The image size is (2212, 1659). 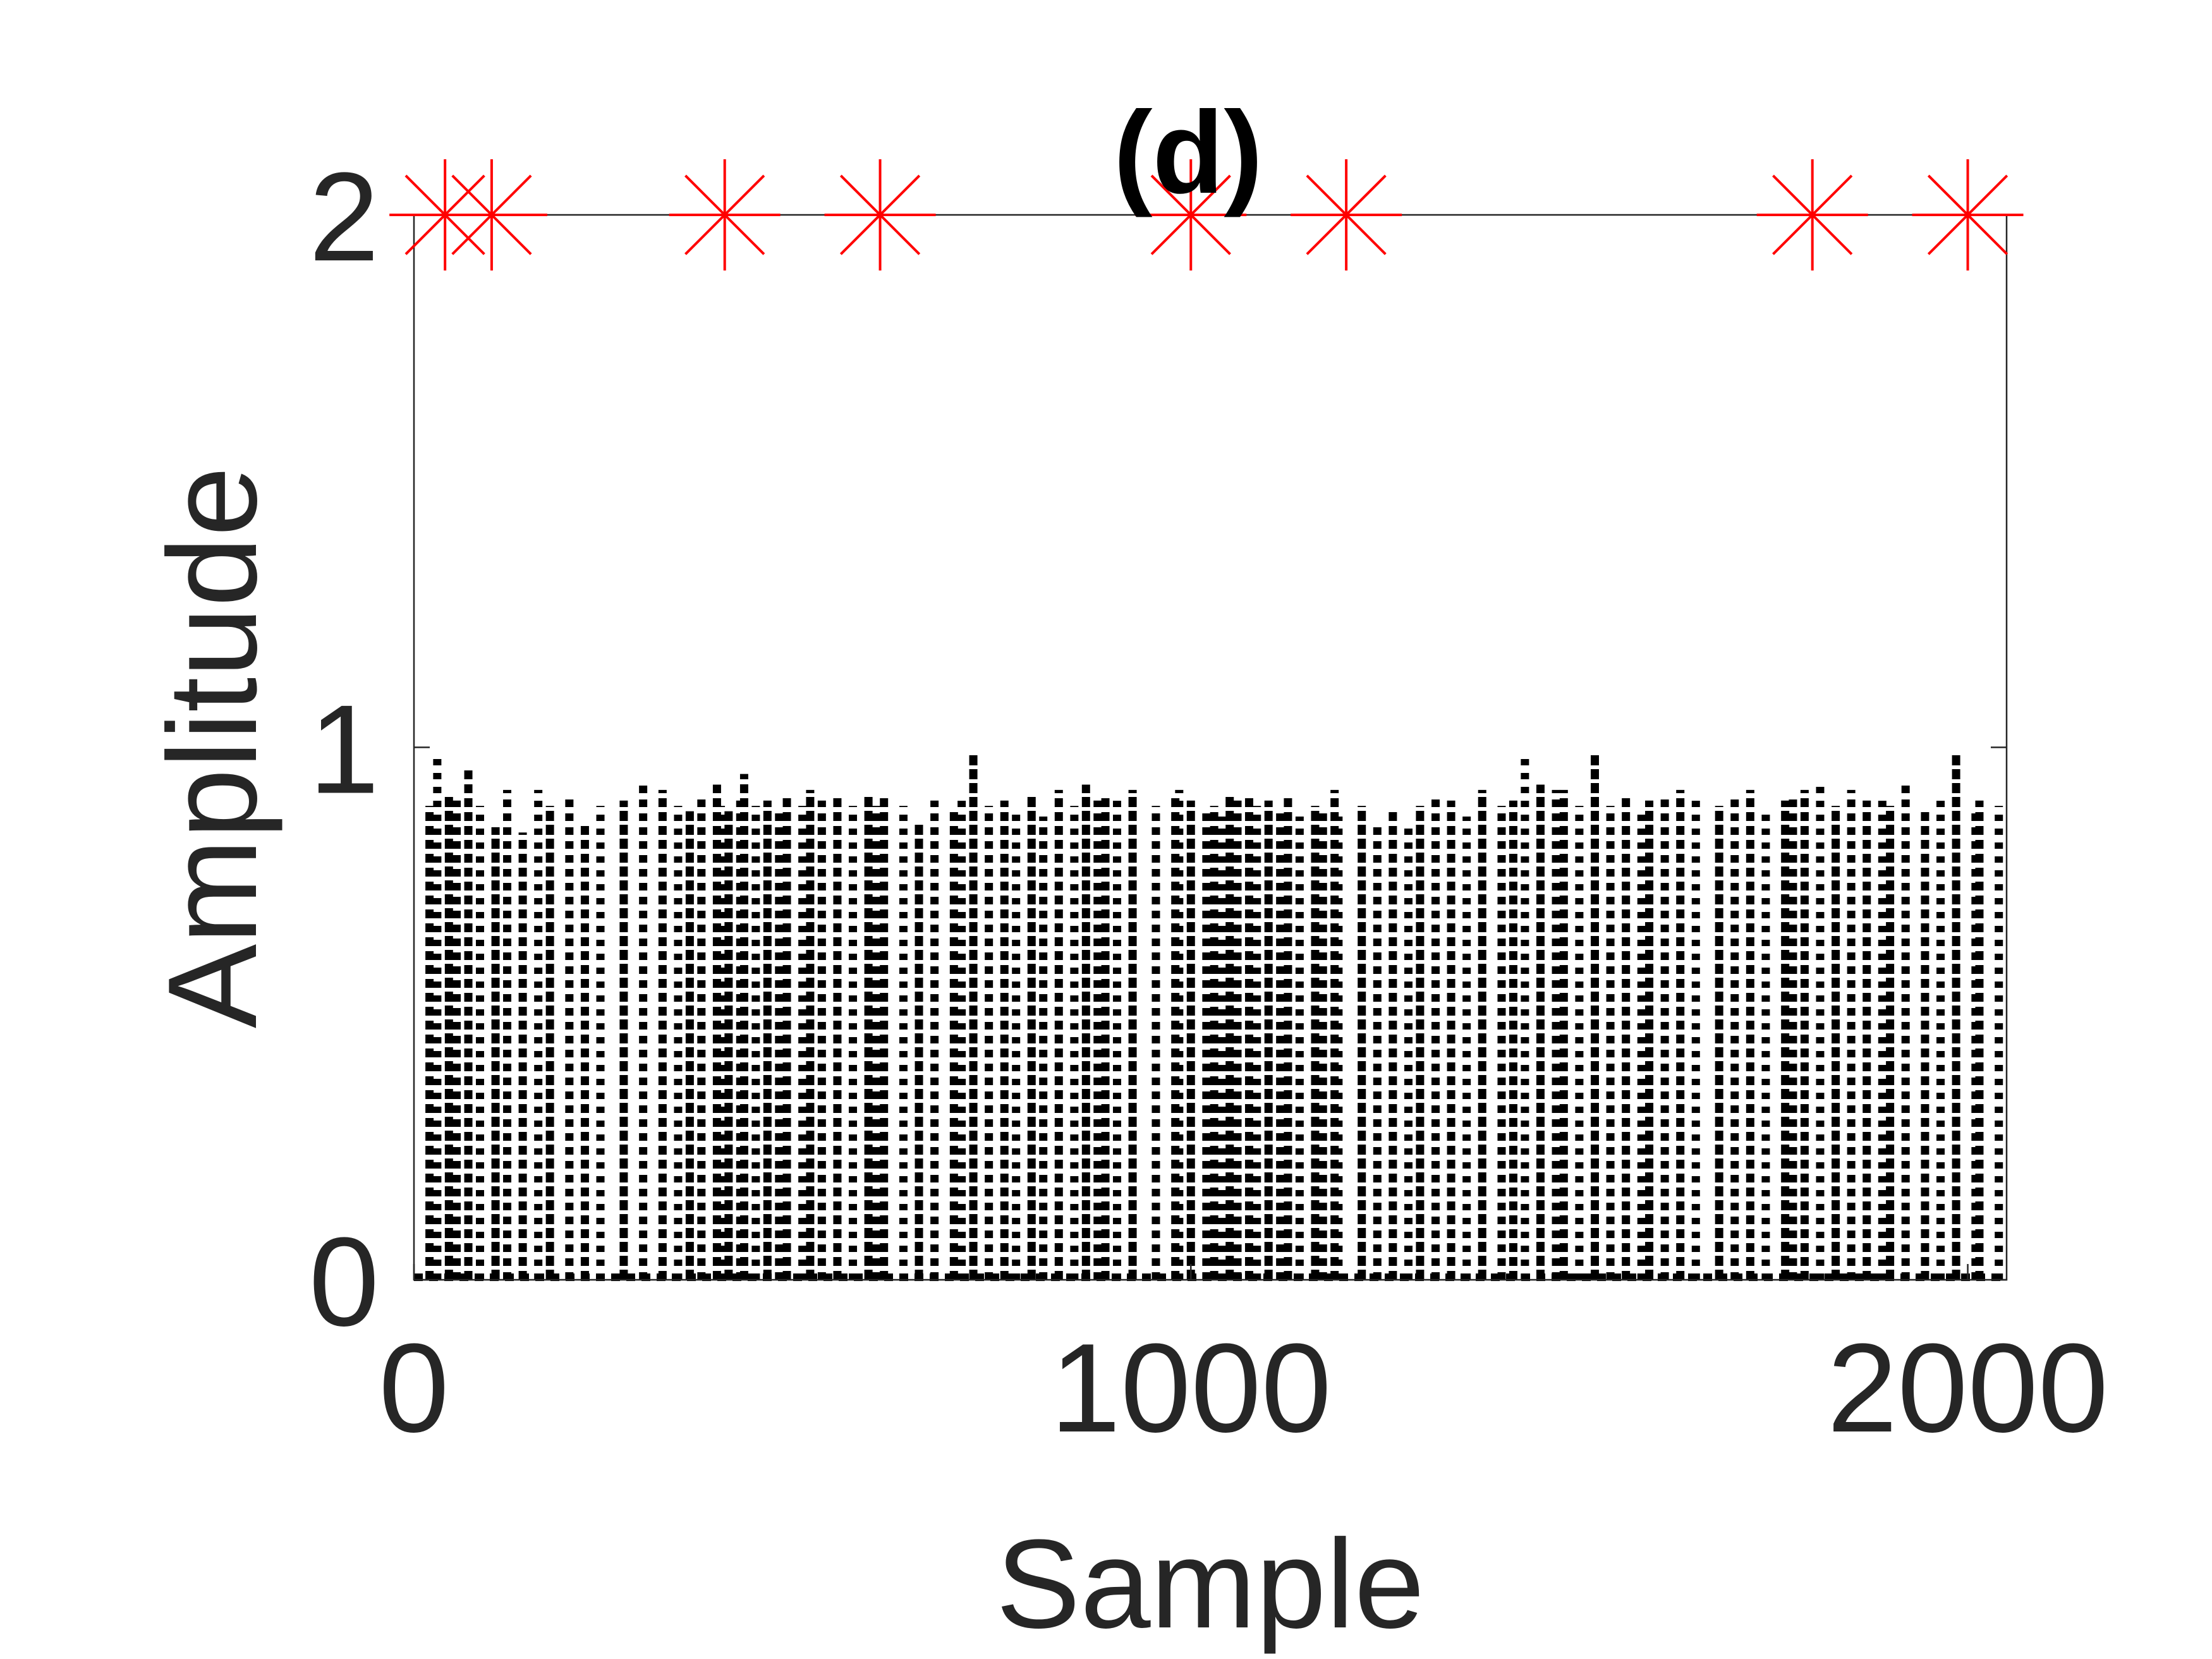 I want to click on x-tick-label: 2000, so click(x=1968, y=1388).